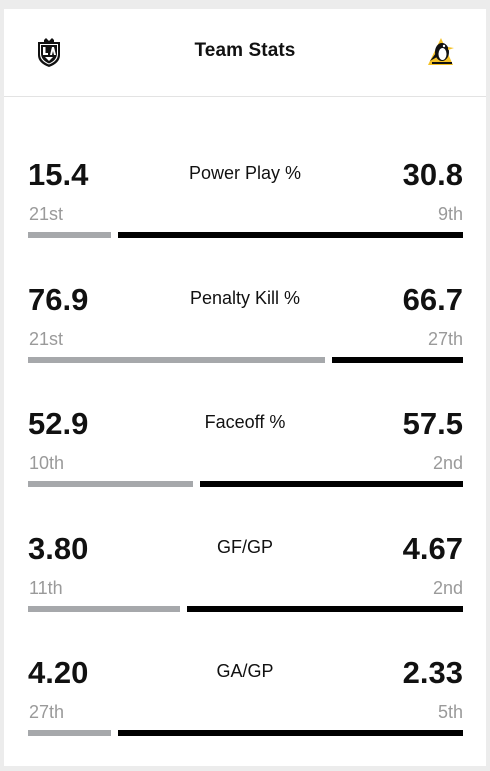 This screenshot has height=771, width=490. Describe the element at coordinates (245, 705) in the screenshot. I see `stat-row-goals-against: 4.20 GA/GP 2.33 27th 5th` at that location.